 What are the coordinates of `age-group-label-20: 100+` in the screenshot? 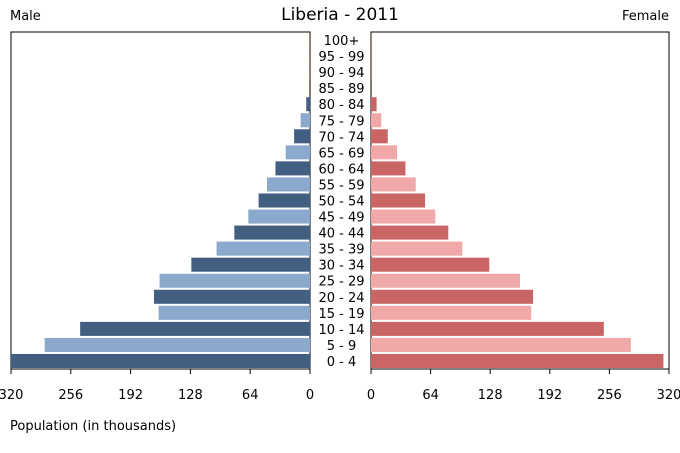 It's located at (342, 41).